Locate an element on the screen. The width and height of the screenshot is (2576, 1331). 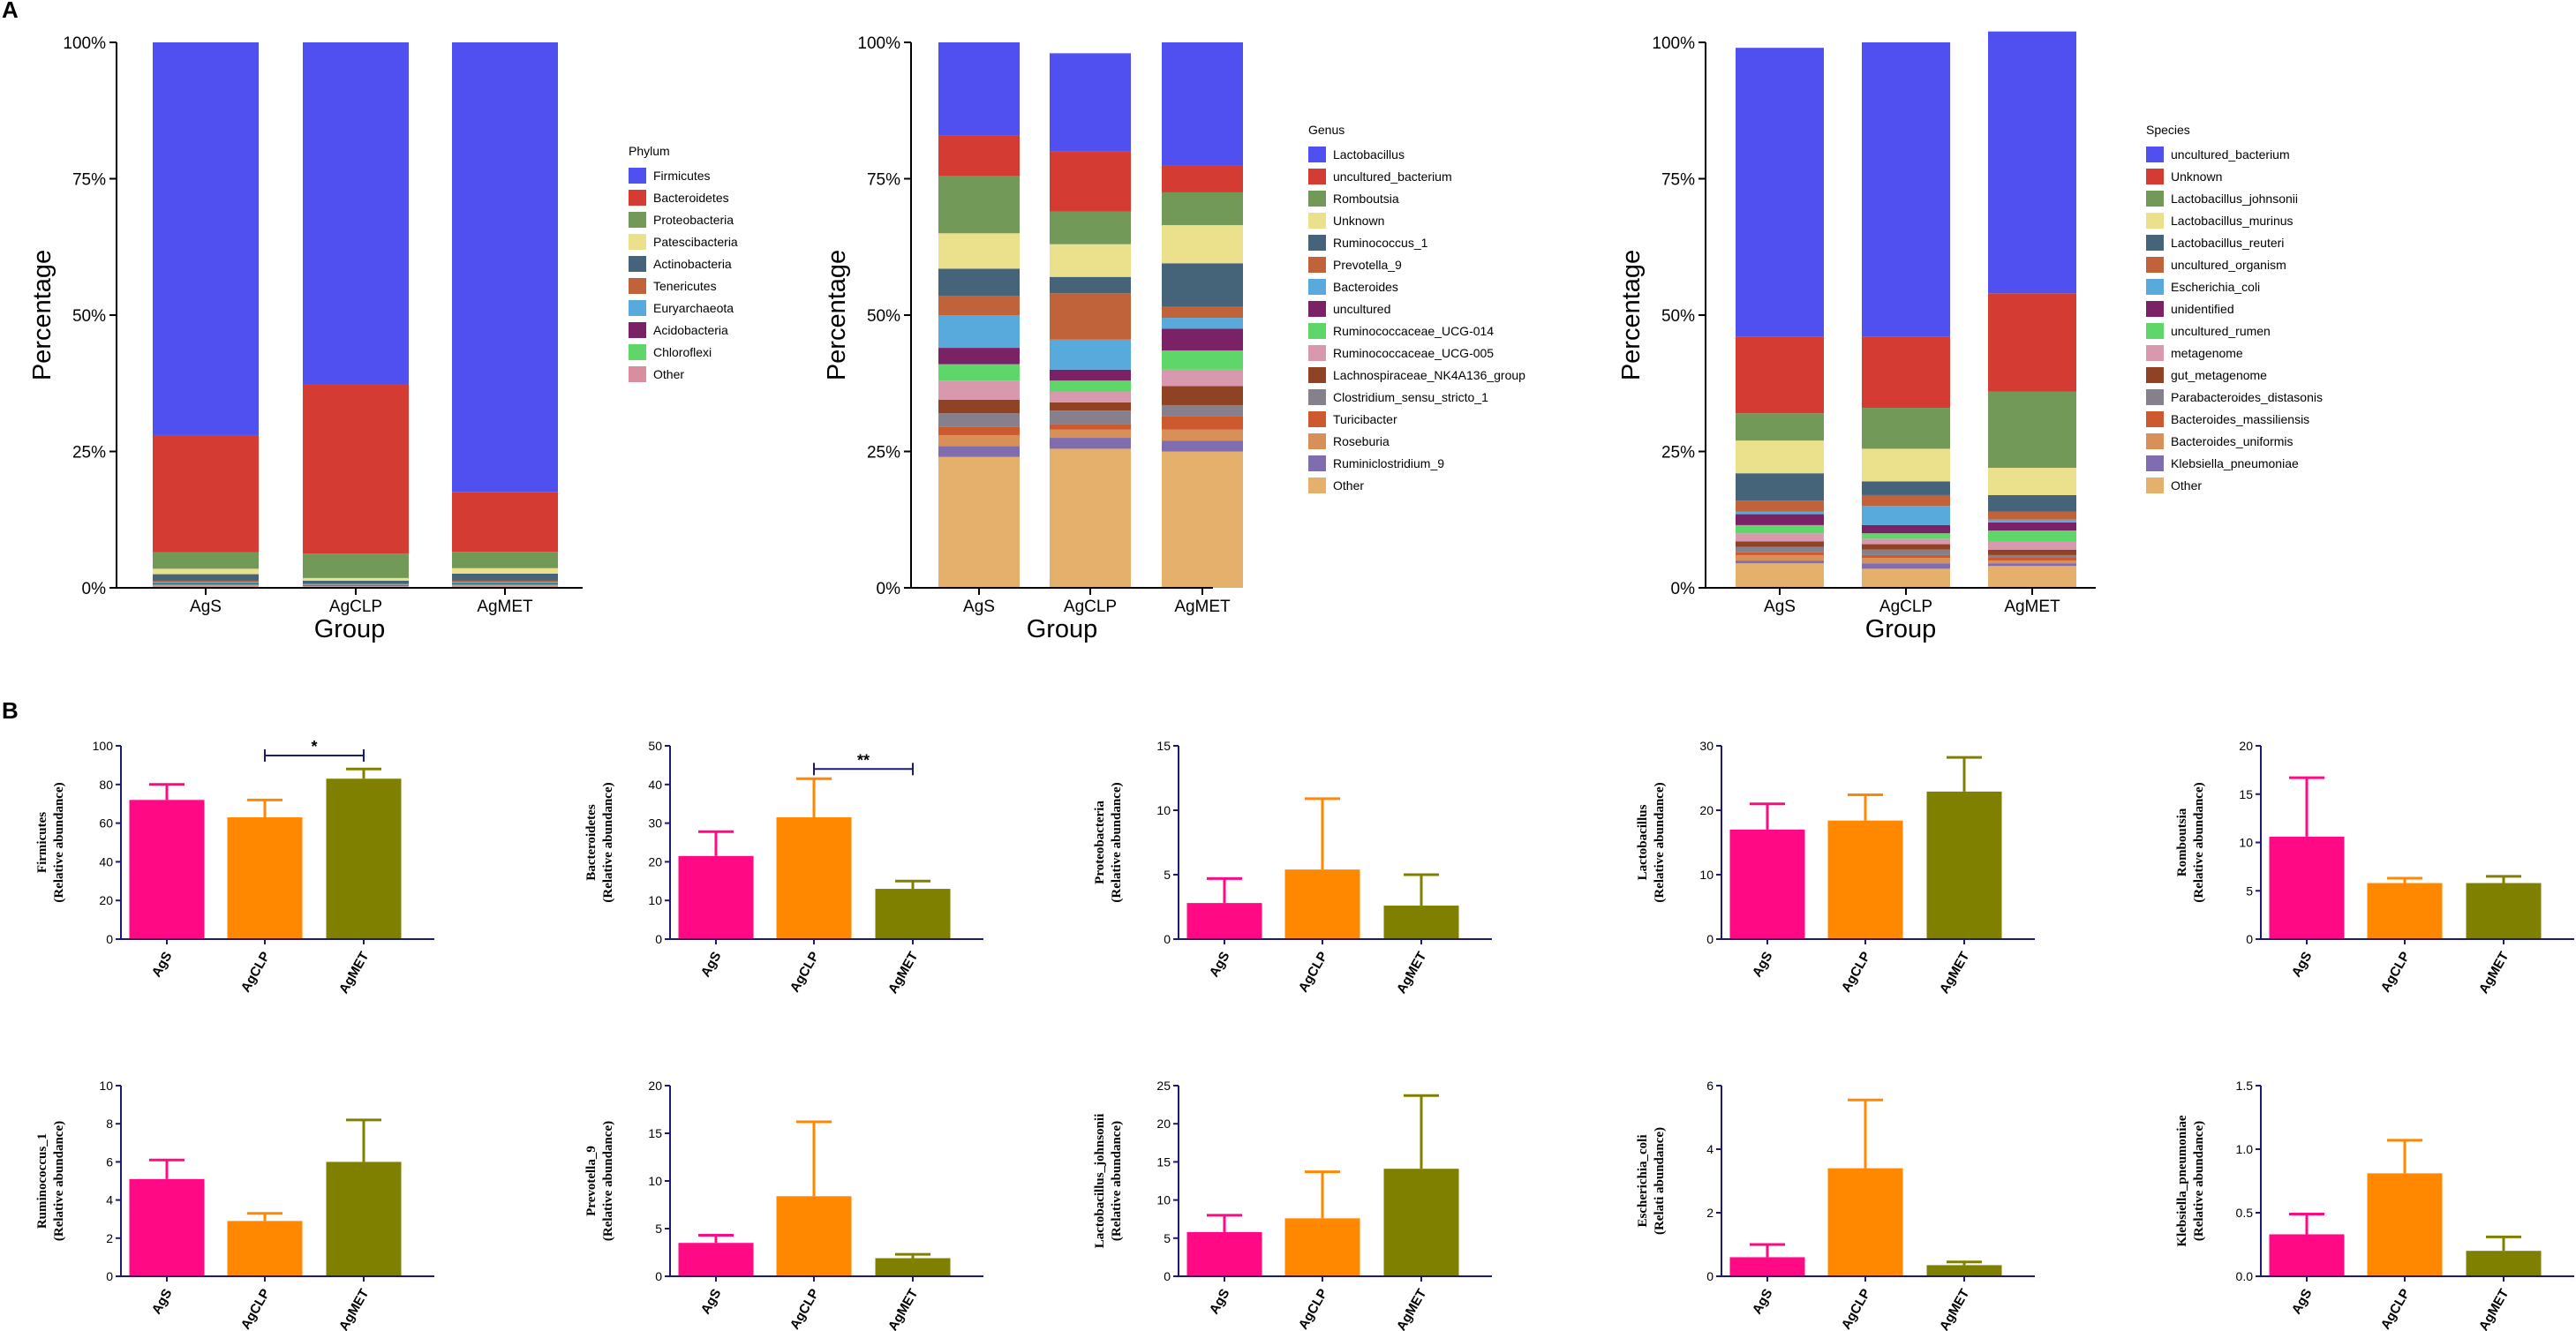
legend-entry: uncultured_rumen is located at coordinates (2221, 331).